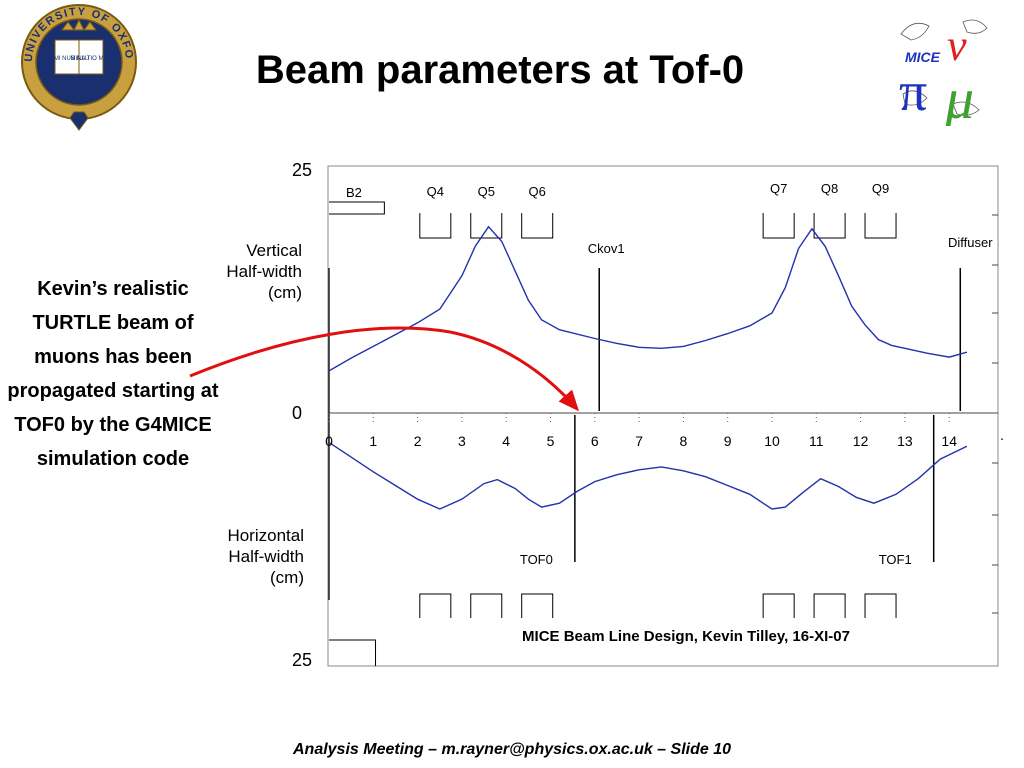  Describe the element at coordinates (302, 660) in the screenshot. I see `y-label-bottom: 25` at that location.